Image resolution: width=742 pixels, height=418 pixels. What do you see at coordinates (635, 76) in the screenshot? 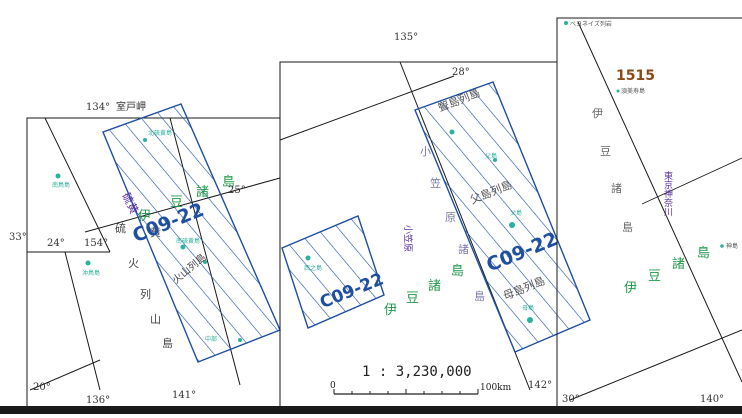
I see `sheet-number: 1515` at bounding box center [635, 76].